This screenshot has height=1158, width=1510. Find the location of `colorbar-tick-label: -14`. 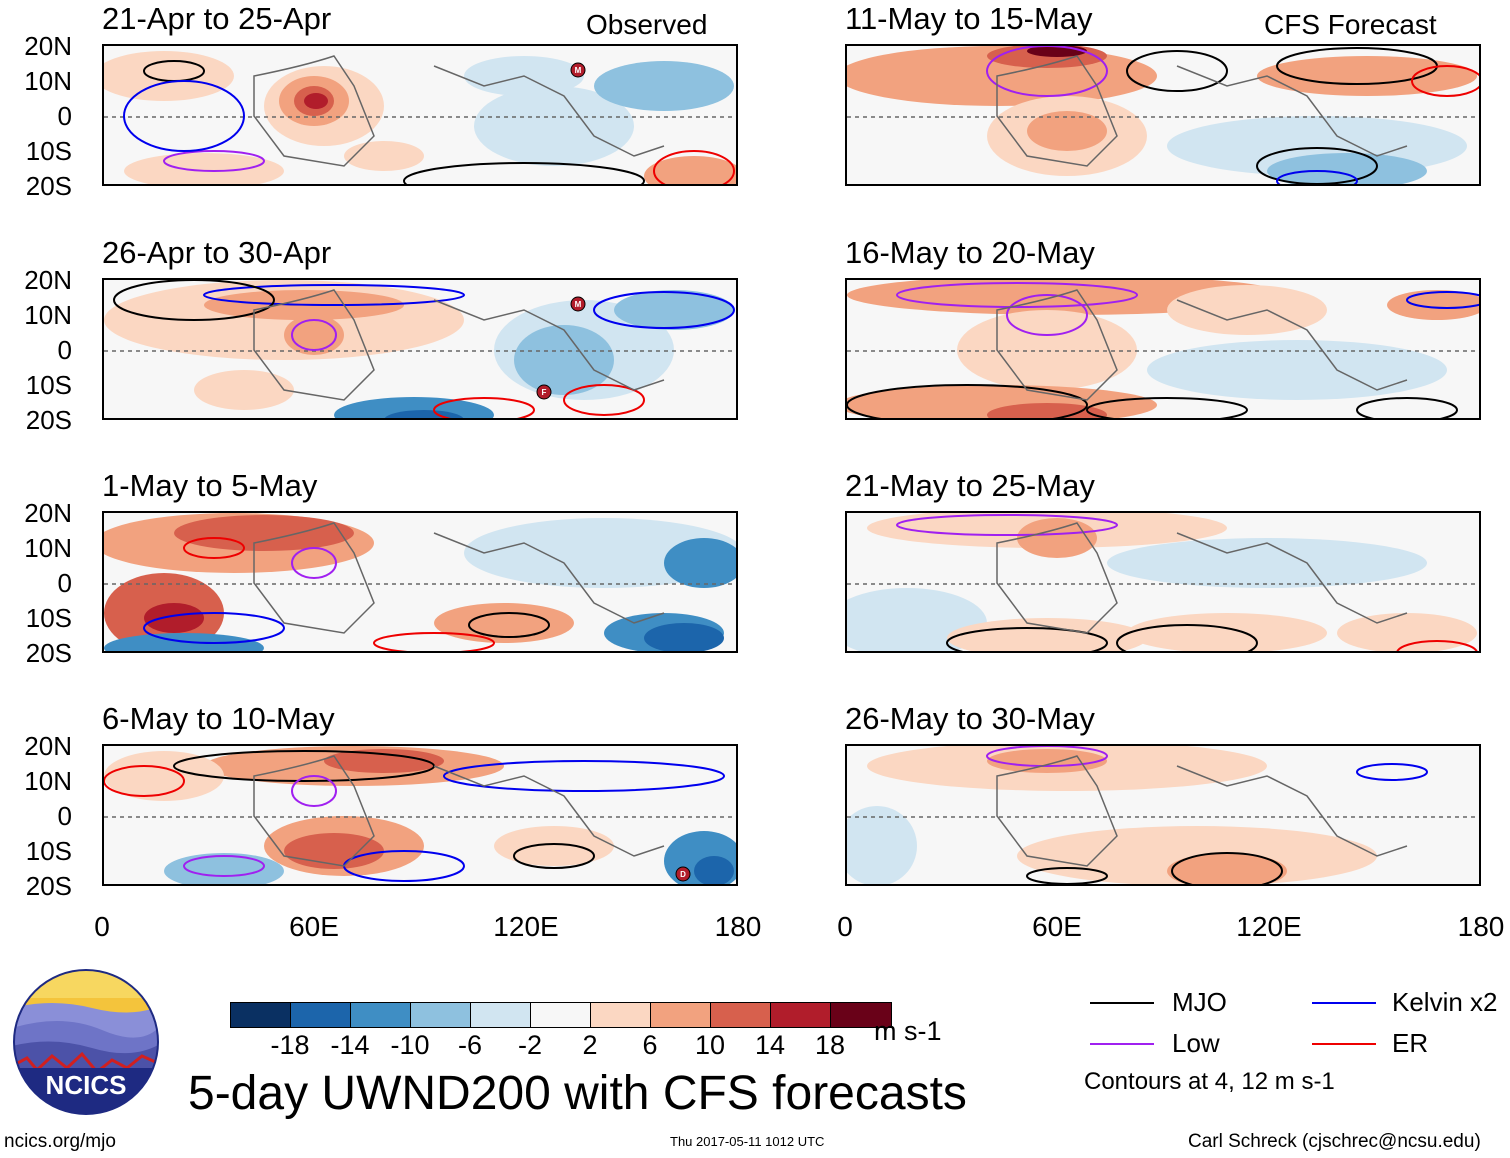

colorbar-tick-label: -14 is located at coordinates (350, 1045).